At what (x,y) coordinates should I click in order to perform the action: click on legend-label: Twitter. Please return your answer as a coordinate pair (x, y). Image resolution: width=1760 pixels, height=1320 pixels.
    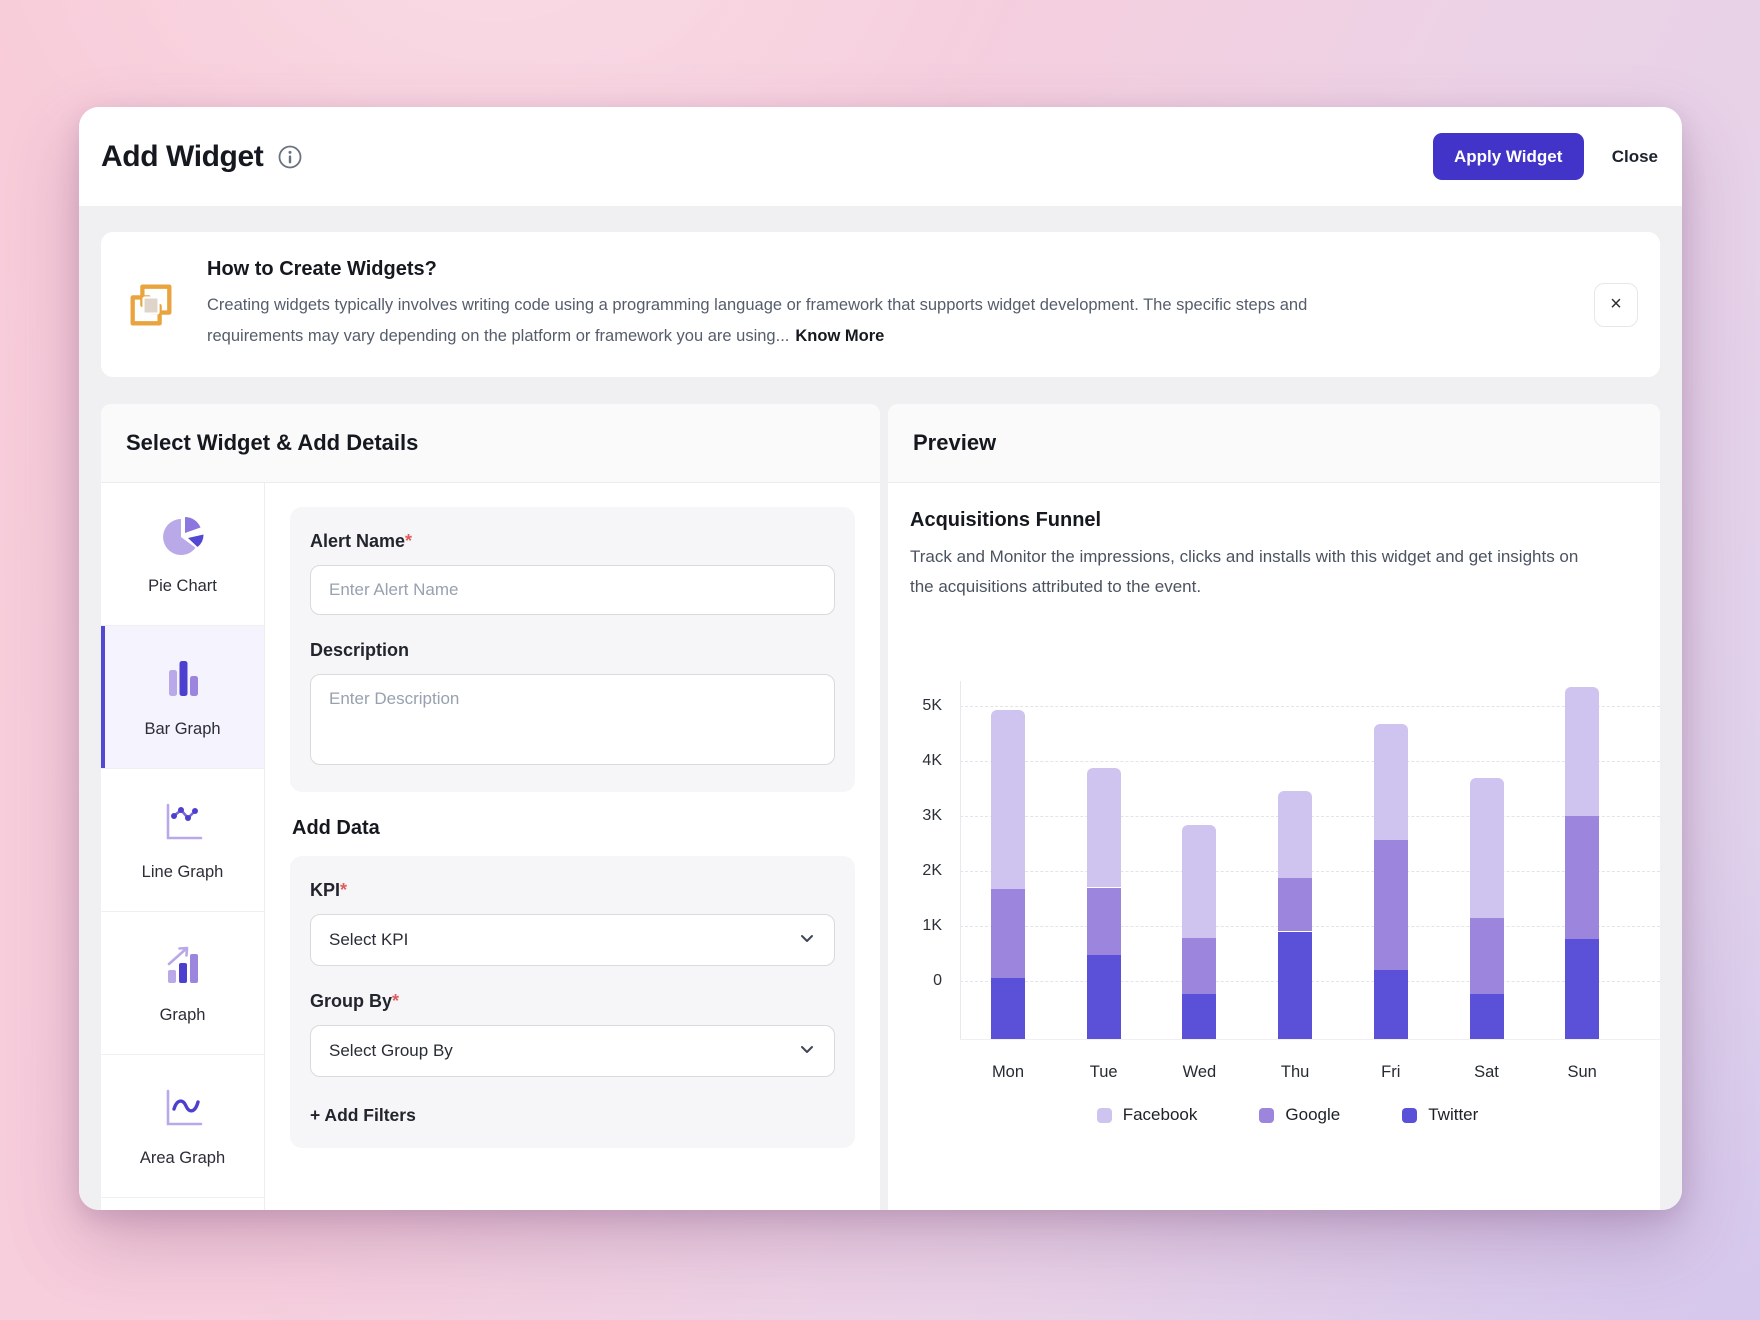
    Looking at the image, I should click on (1453, 1114).